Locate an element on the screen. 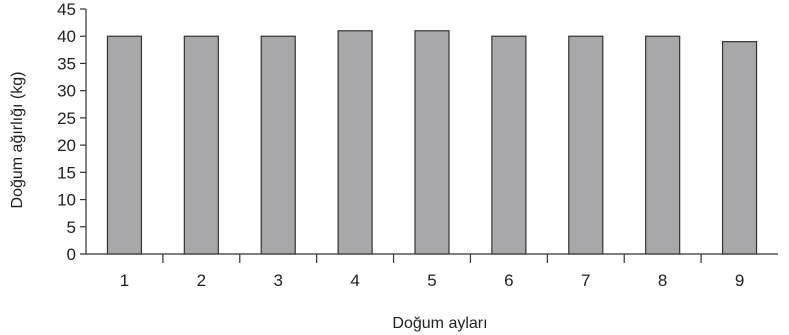  y-tick-label: 35 is located at coordinates (66, 63).